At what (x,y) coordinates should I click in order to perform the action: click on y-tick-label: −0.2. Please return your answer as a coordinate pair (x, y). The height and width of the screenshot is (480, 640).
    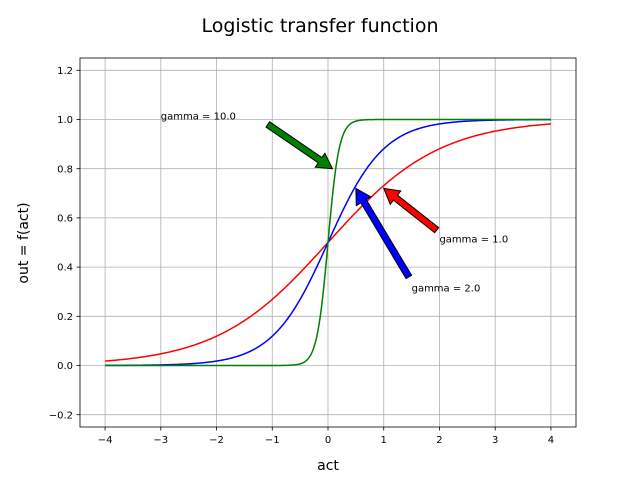
    Looking at the image, I should click on (61, 415).